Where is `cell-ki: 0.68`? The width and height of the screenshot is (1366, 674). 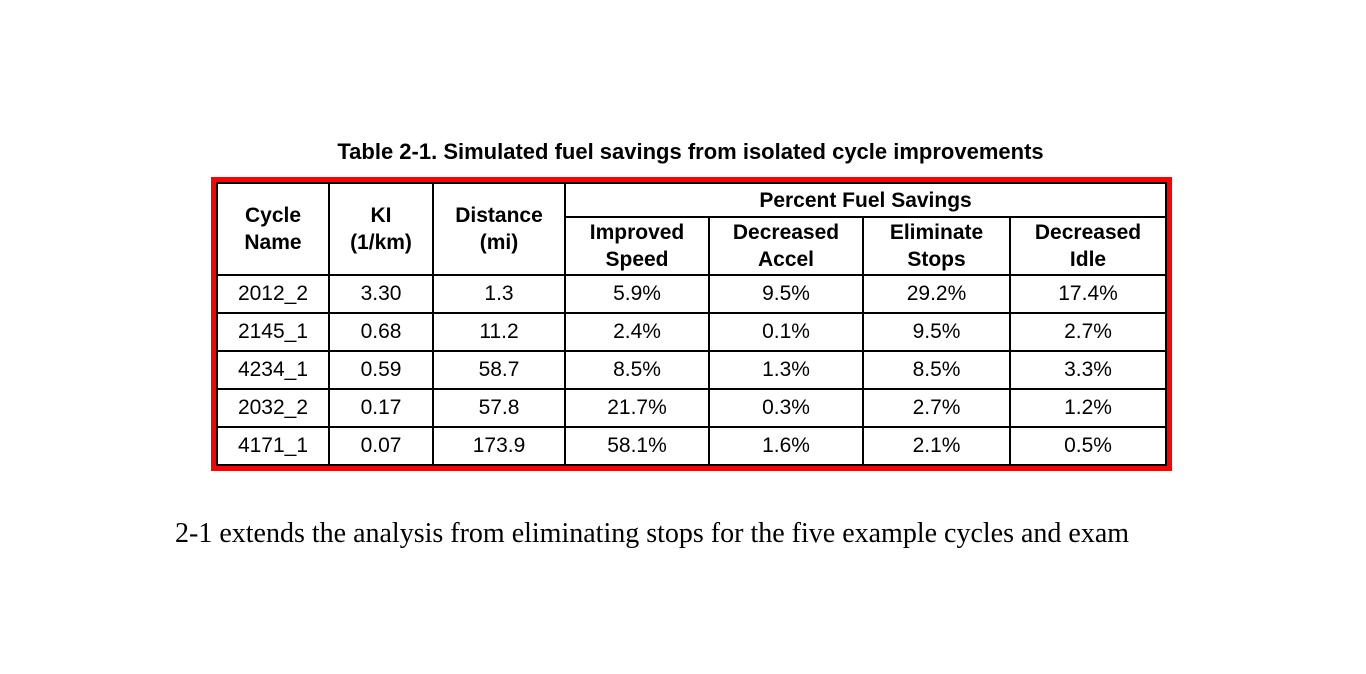
cell-ki: 0.68 is located at coordinates (381, 332).